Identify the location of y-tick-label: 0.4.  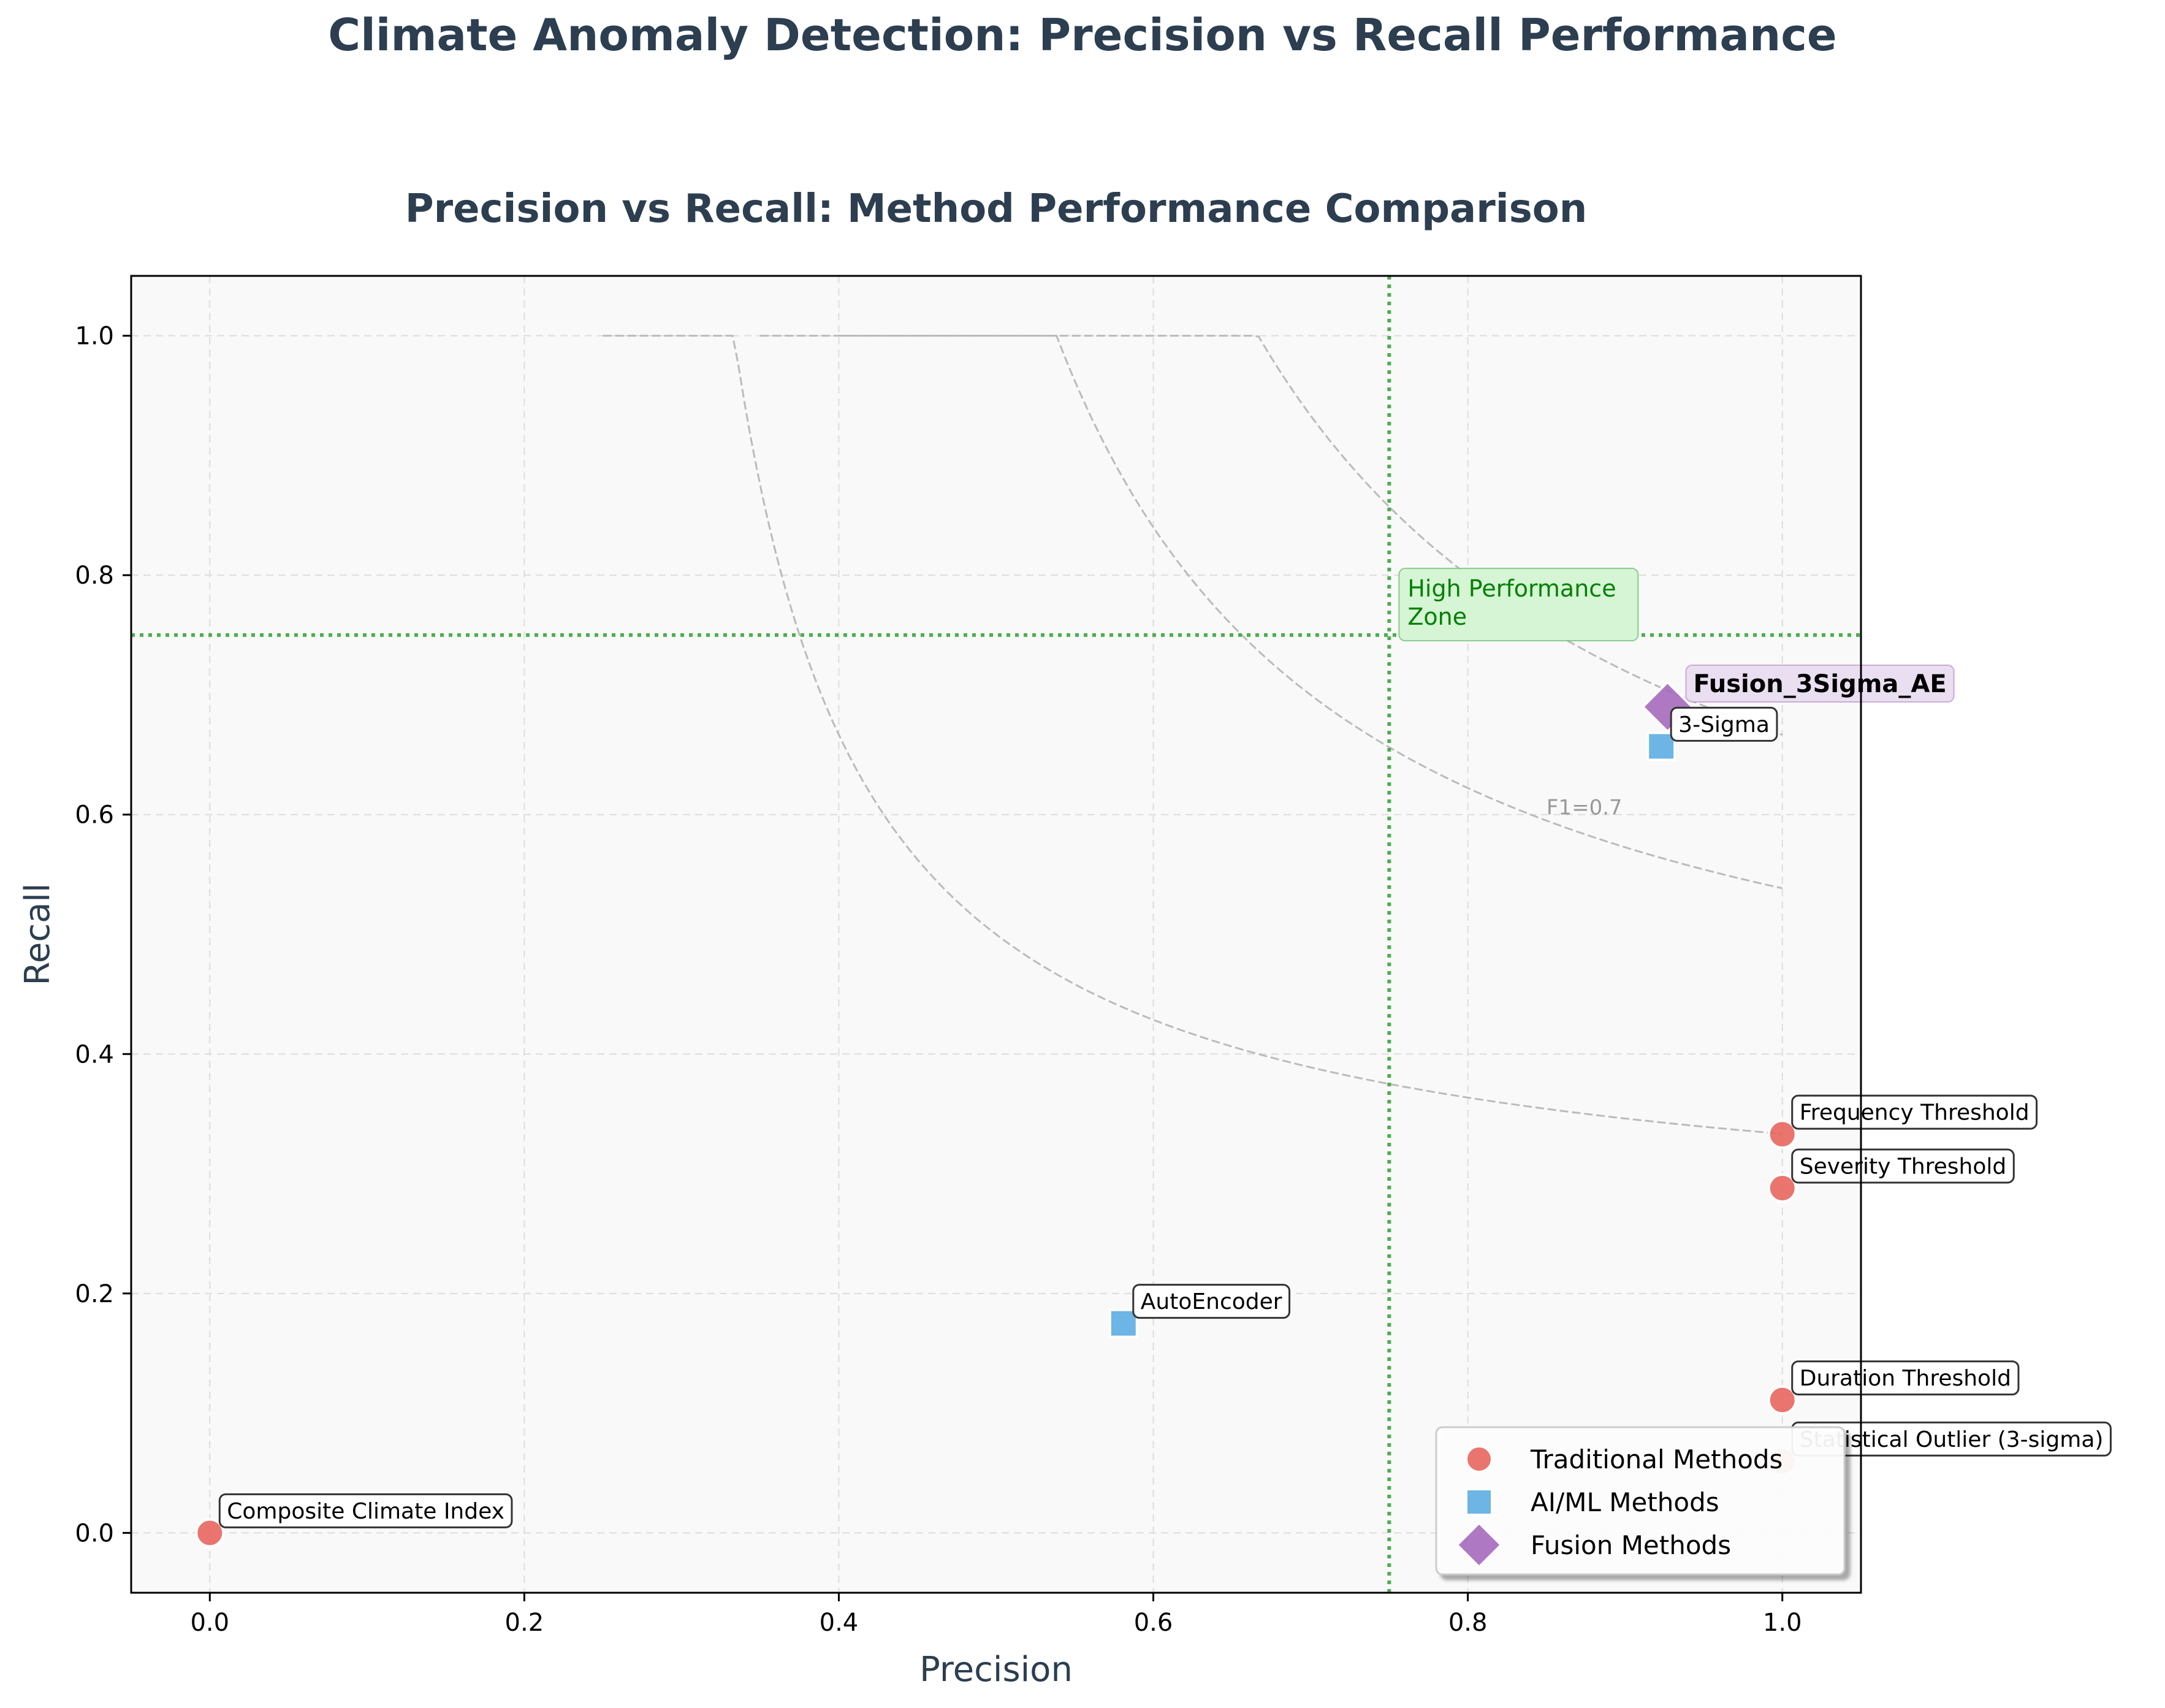
(95, 1054).